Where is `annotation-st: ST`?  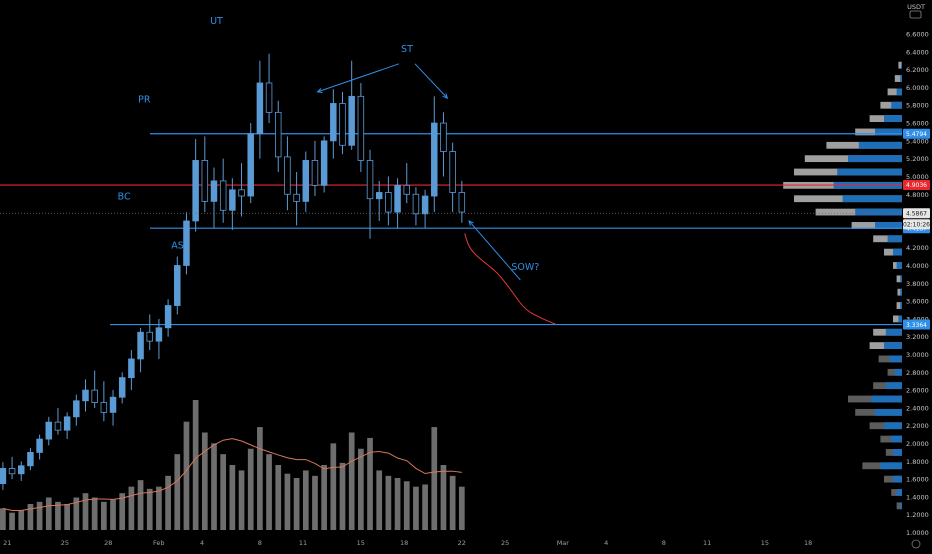
annotation-st: ST is located at coordinates (407, 49).